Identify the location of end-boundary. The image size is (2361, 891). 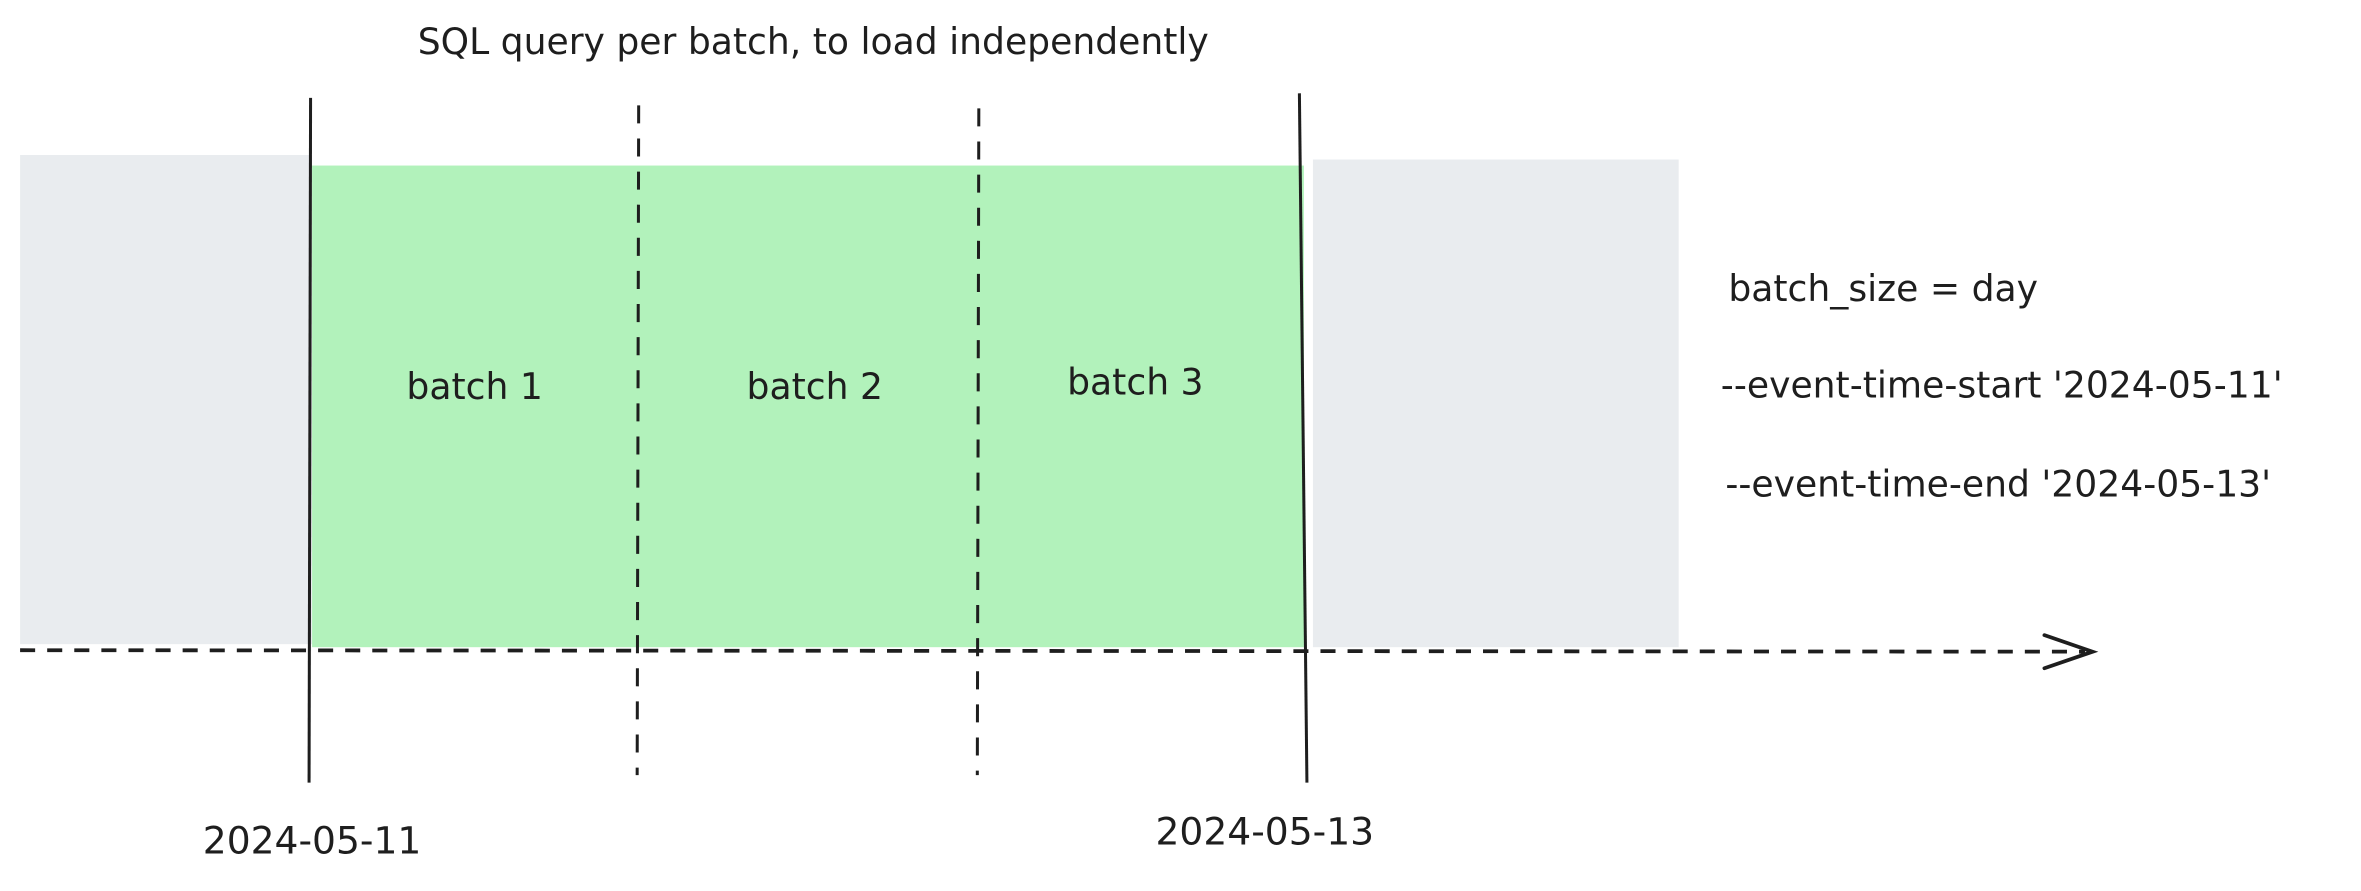
(1303, 438).